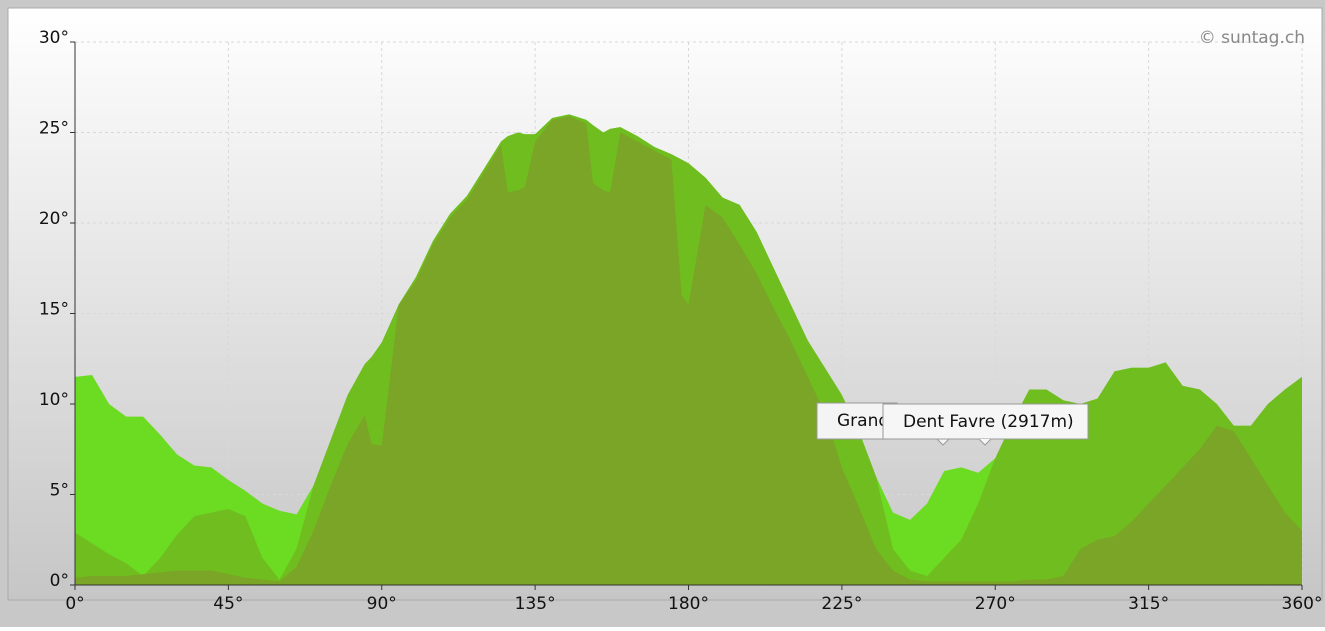 This screenshot has height=631, width=1325. I want to click on x-tick-label: 180°, so click(688, 604).